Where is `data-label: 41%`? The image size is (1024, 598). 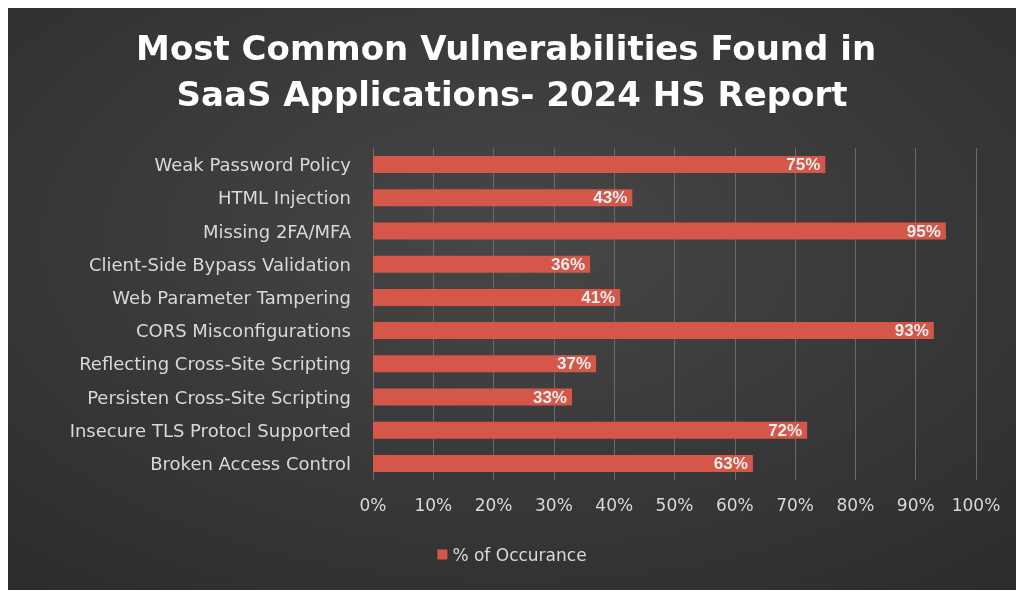
data-label: 41% is located at coordinates (598, 297).